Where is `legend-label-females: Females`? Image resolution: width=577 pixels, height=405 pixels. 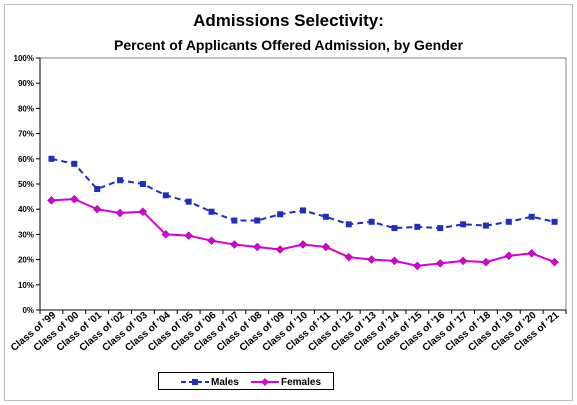
legend-label-females: Females is located at coordinates (301, 382).